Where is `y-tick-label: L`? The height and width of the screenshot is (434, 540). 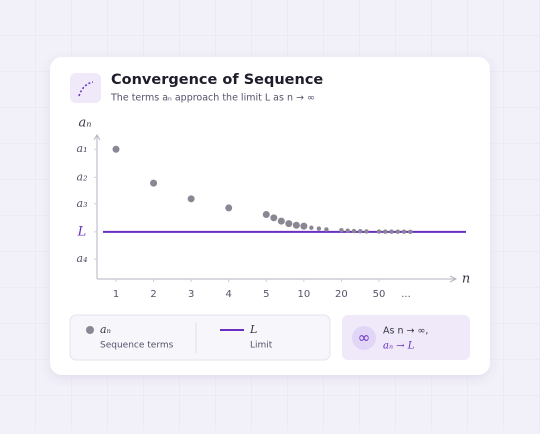 y-tick-label: L is located at coordinates (82, 231).